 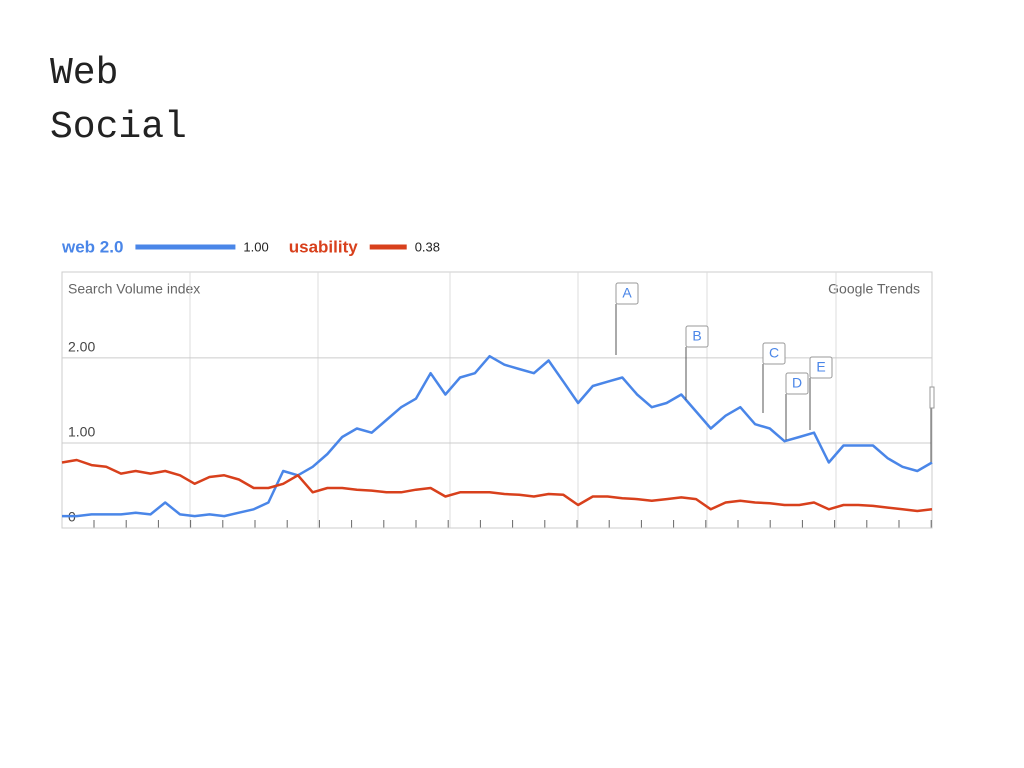 What do you see at coordinates (324, 246) in the screenshot?
I see `legend-label: usability` at bounding box center [324, 246].